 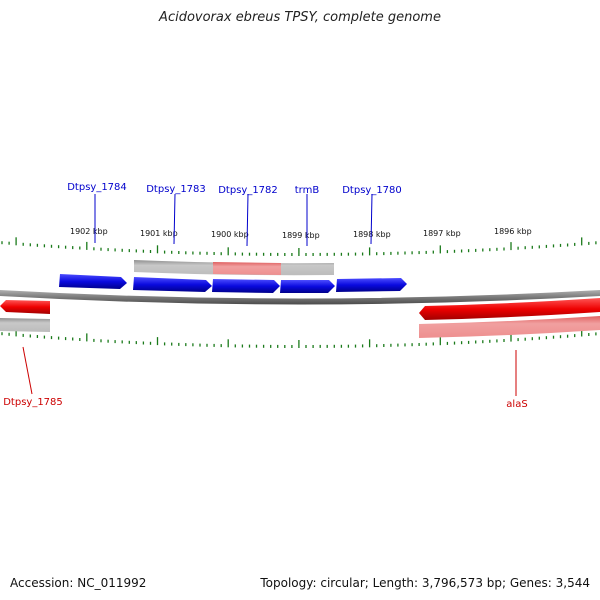 What do you see at coordinates (172, 284) in the screenshot?
I see `gene-dtpsy-1783-arrow` at bounding box center [172, 284].